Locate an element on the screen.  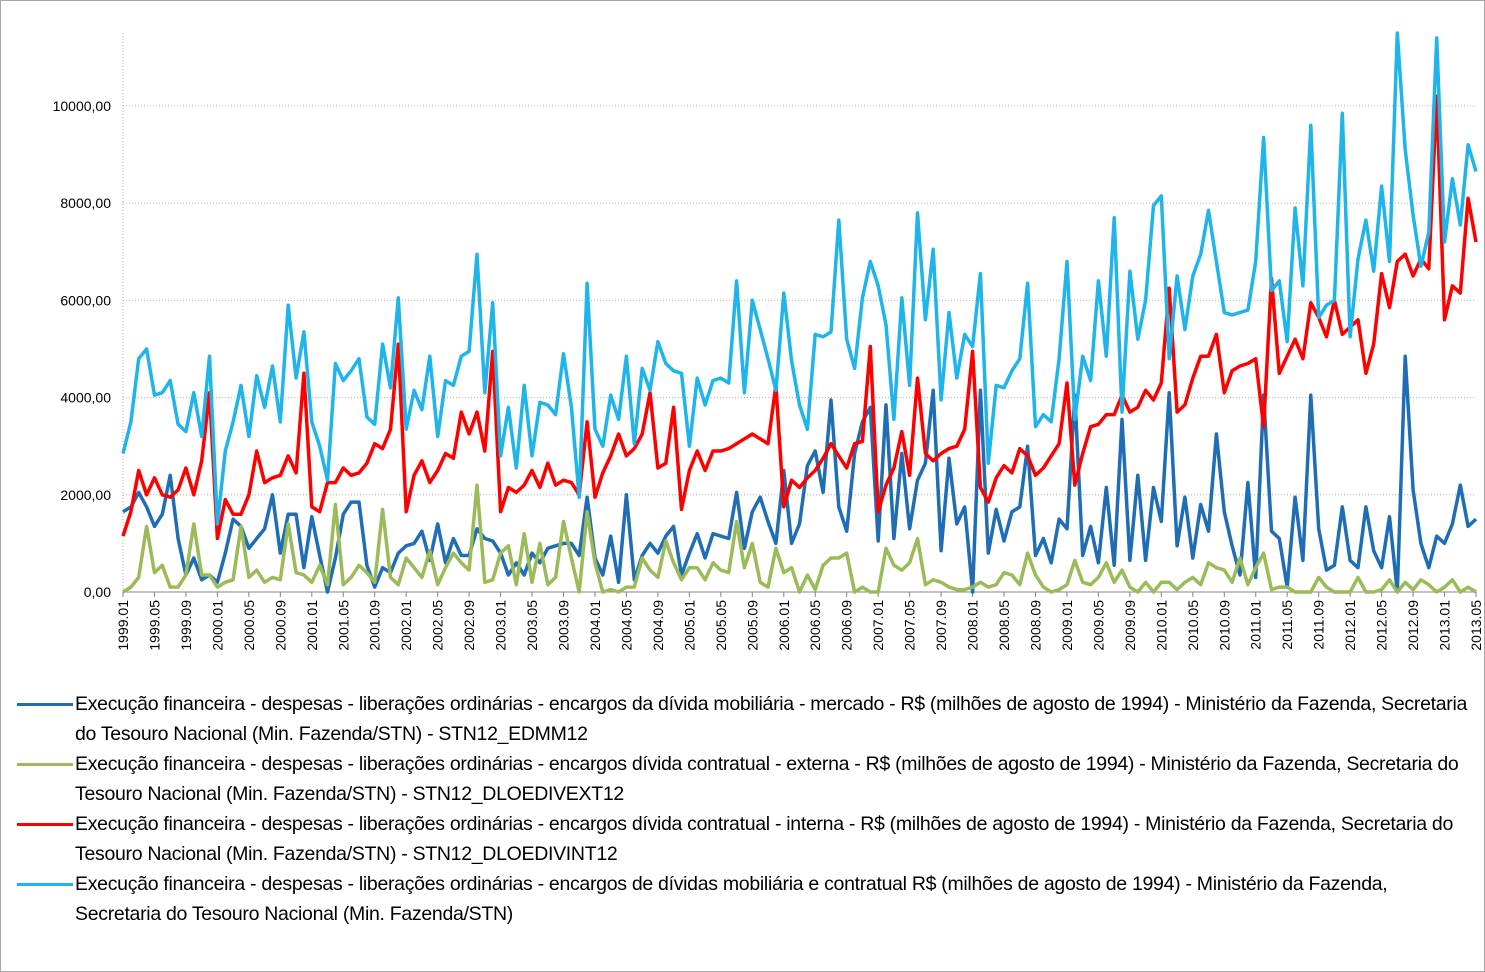
x-tick-label: 2011.01 is located at coordinates (1256, 625).